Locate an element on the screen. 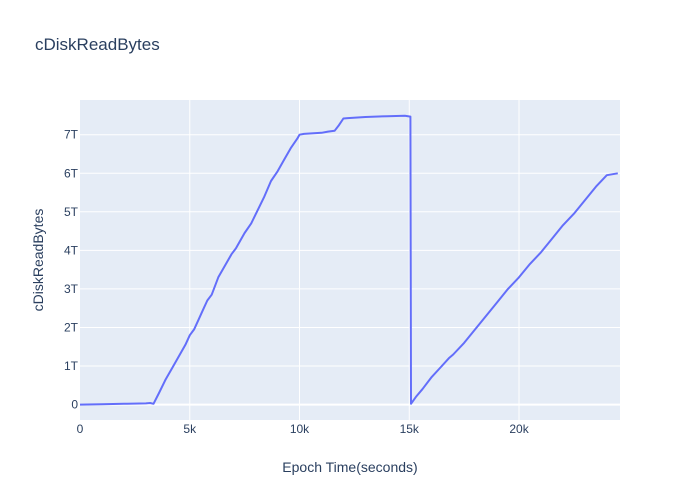  y-axis-ticks: 0 1T 2T 3T 4T 5T 6T 7T is located at coordinates (71, 270).